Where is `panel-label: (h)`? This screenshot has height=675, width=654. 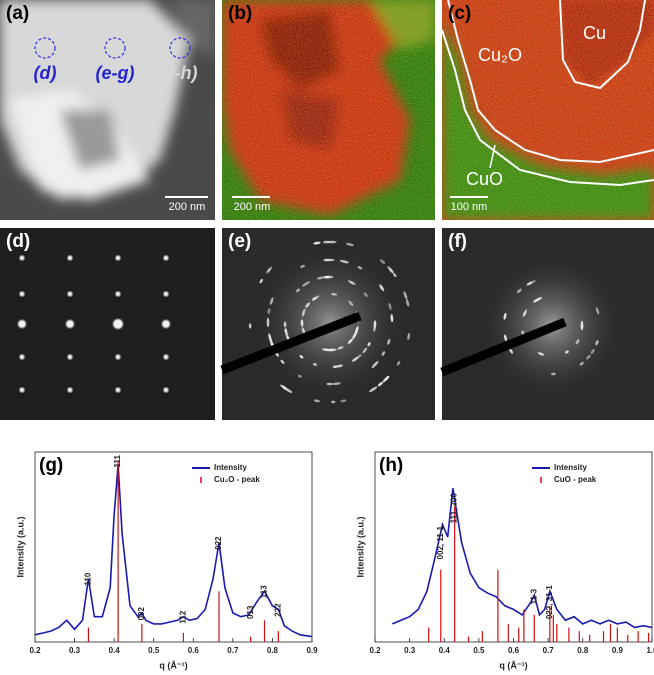
panel-label: (h) is located at coordinates (391, 465).